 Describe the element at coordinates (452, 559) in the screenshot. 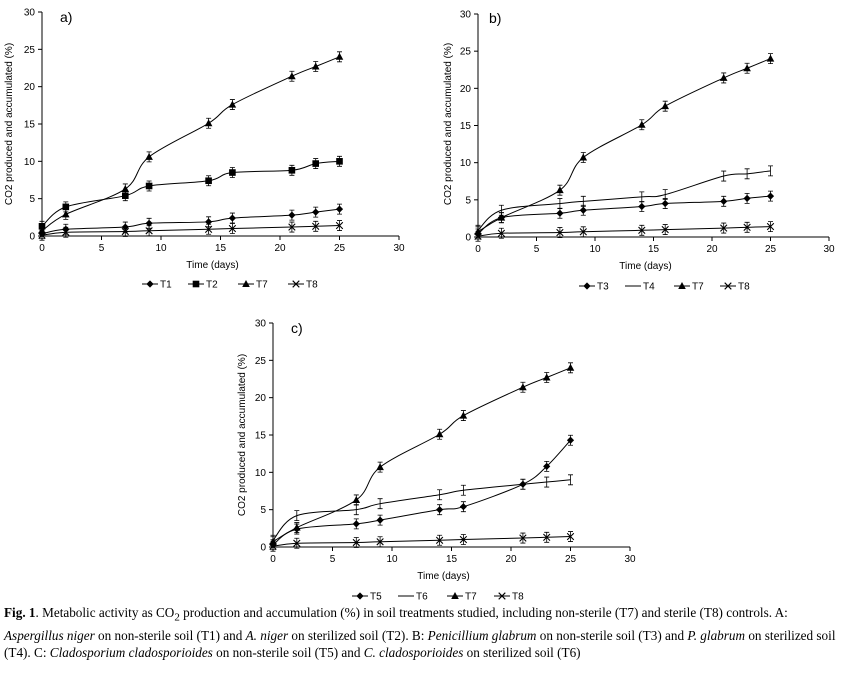

I see `x-tick-label: 15` at that location.